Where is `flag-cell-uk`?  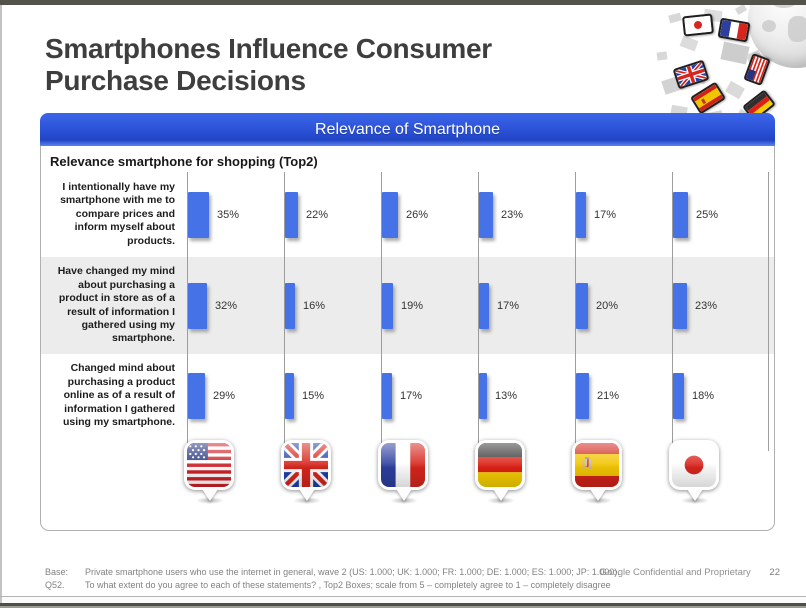
flag-cell-uk is located at coordinates (331, 471).